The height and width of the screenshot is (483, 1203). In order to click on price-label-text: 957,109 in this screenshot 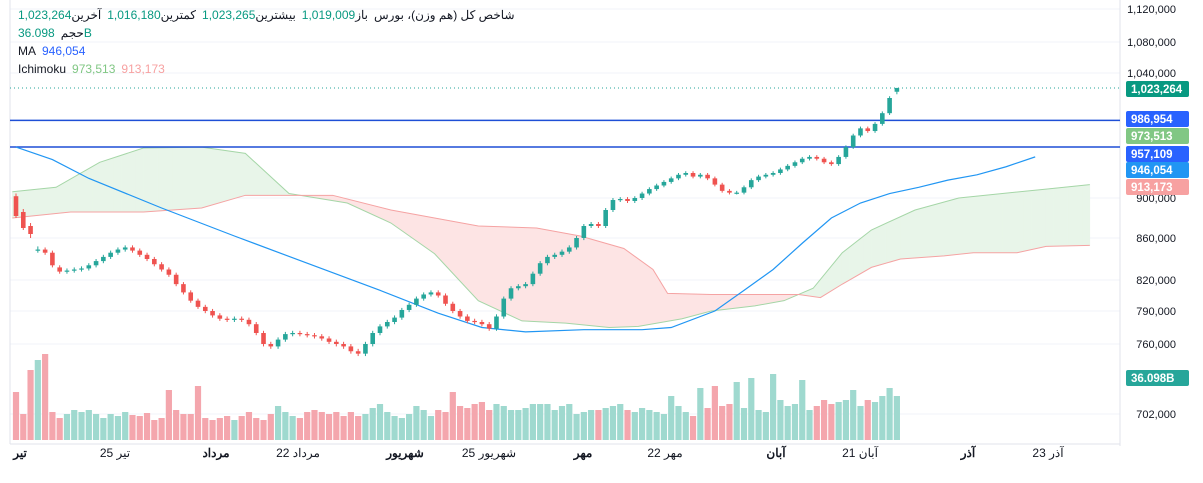, I will do `click(1152, 155)`.